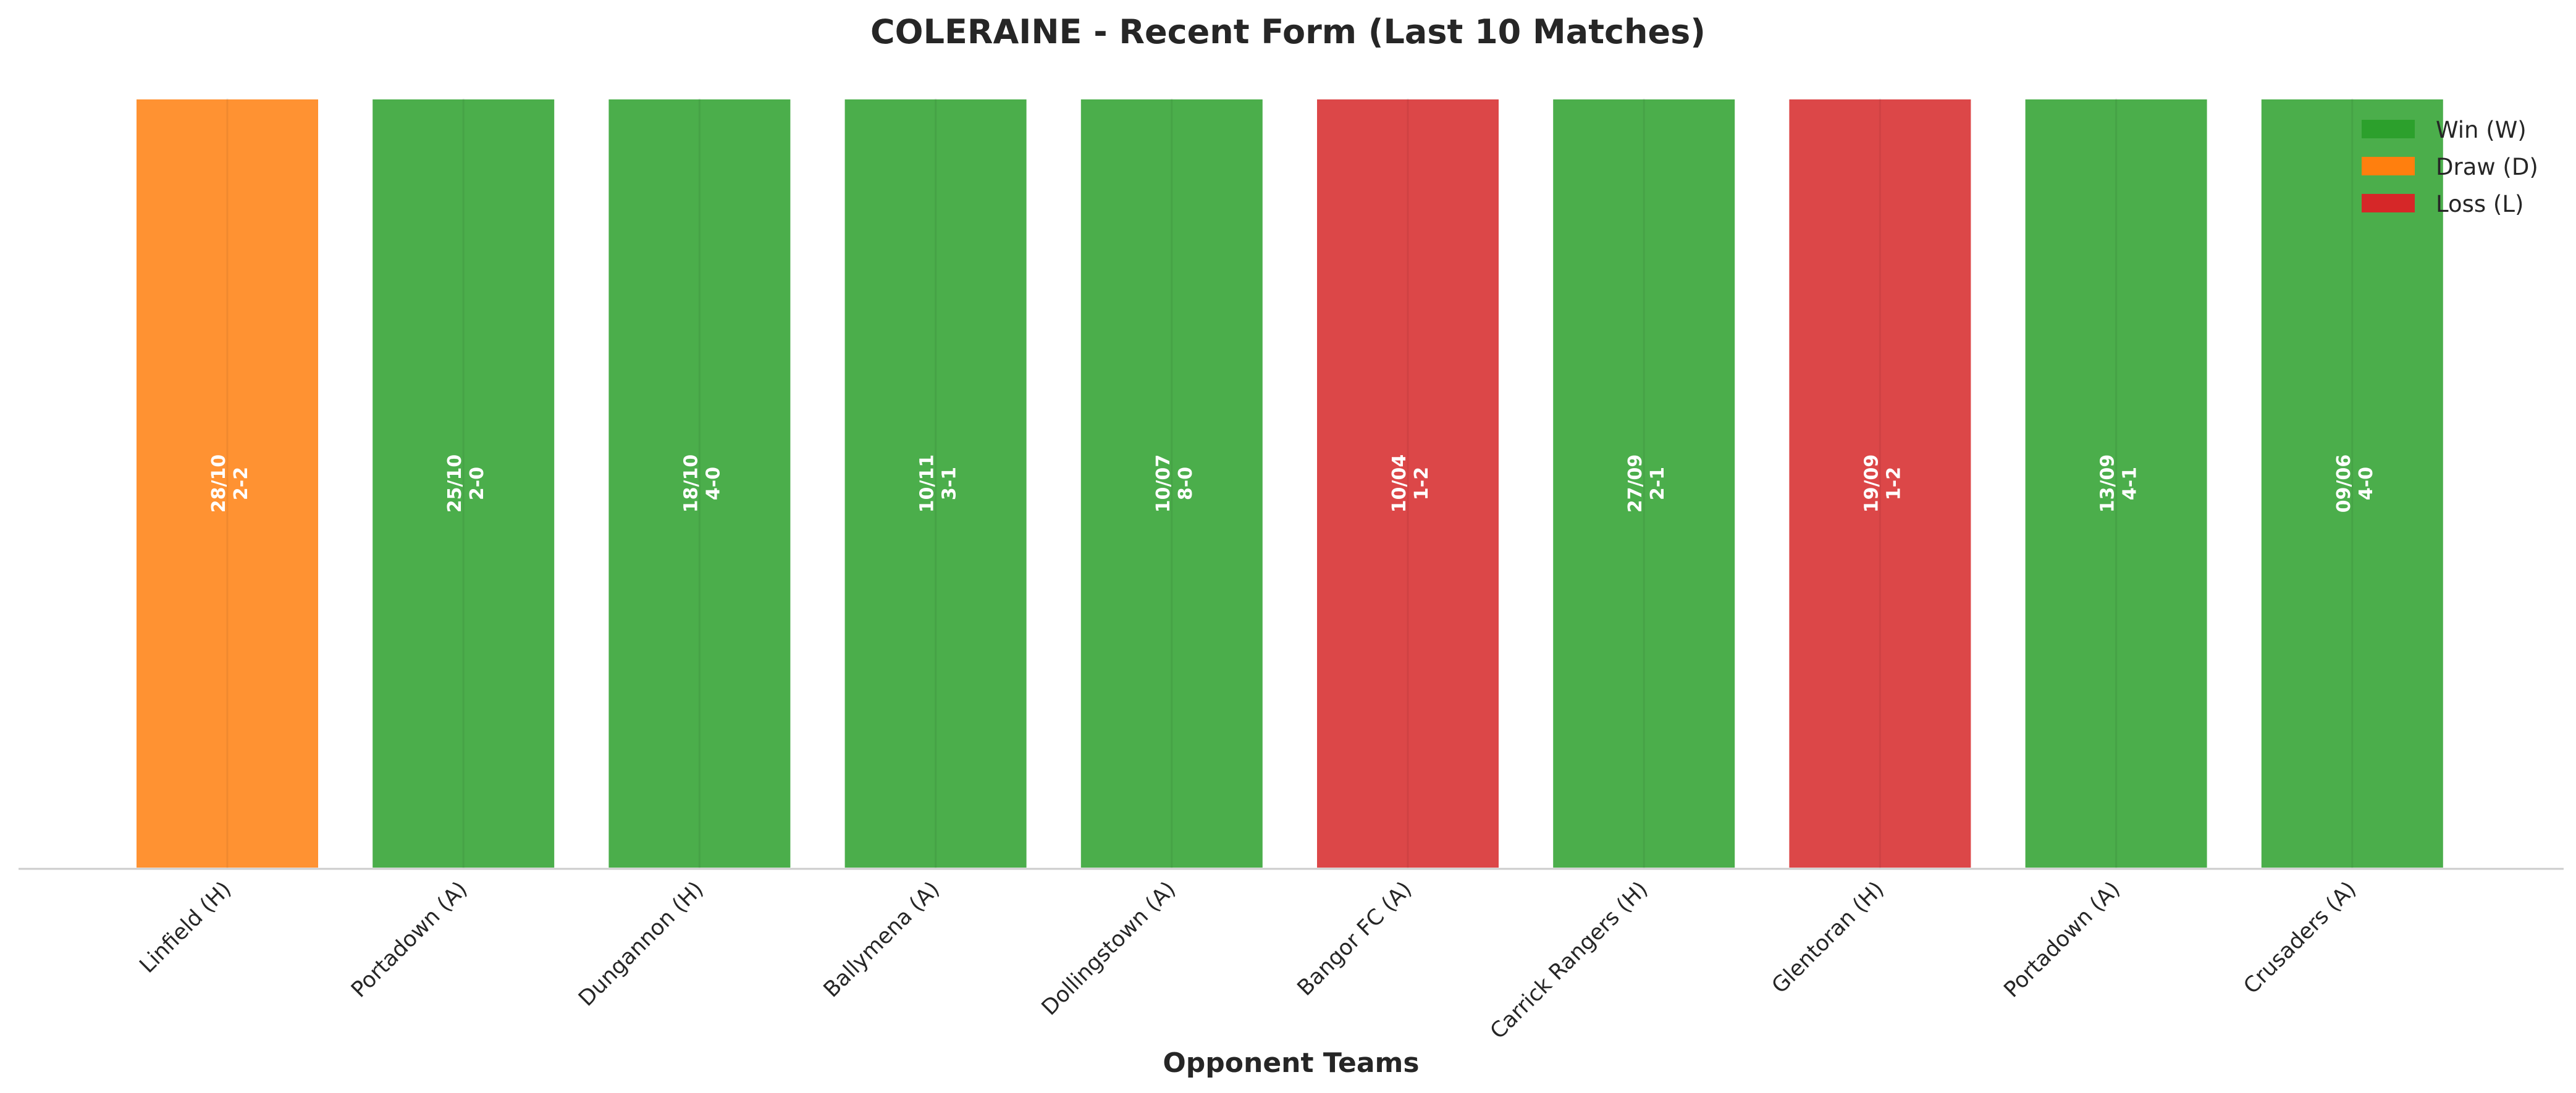 This screenshot has width=2576, height=1093. Describe the element at coordinates (2481, 130) in the screenshot. I see `legend-label-w: Win (W)` at that location.